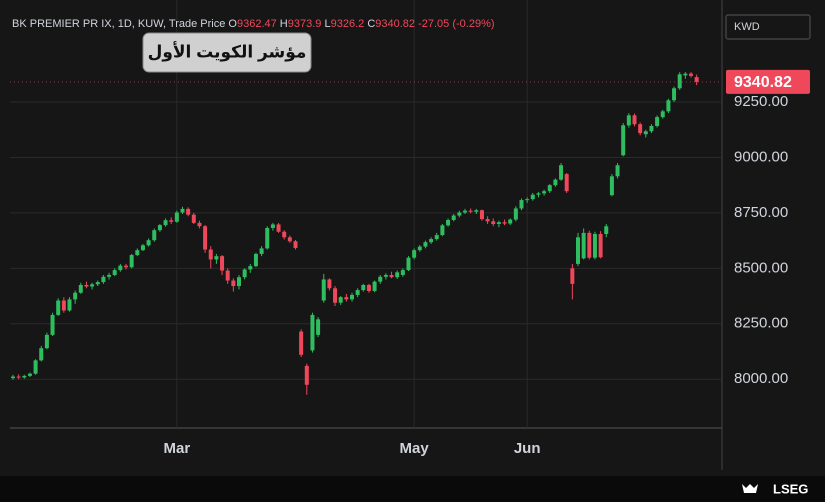 The width and height of the screenshot is (825, 502). What do you see at coordinates (761, 323) in the screenshot?
I see `y-tick-label: 8250.00` at bounding box center [761, 323].